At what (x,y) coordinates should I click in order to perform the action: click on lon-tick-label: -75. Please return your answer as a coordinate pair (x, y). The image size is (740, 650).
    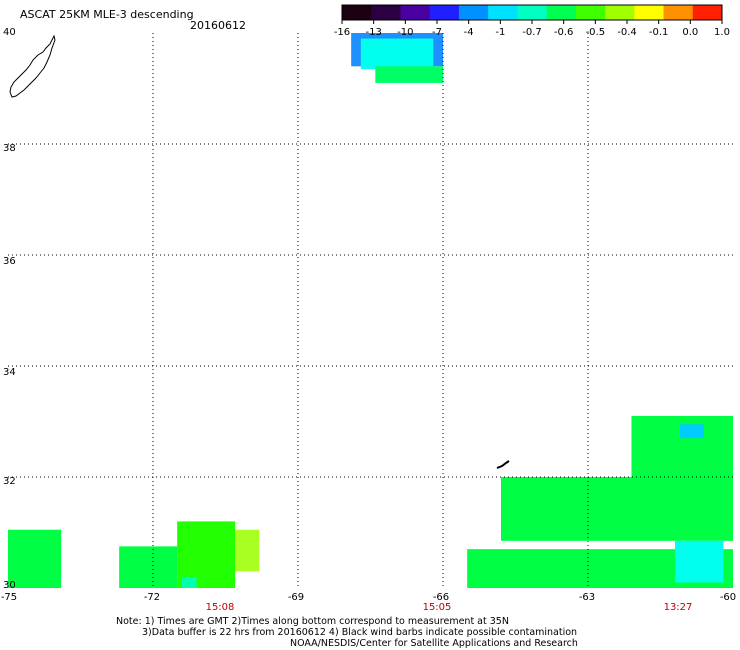
    Looking at the image, I should click on (9, 597).